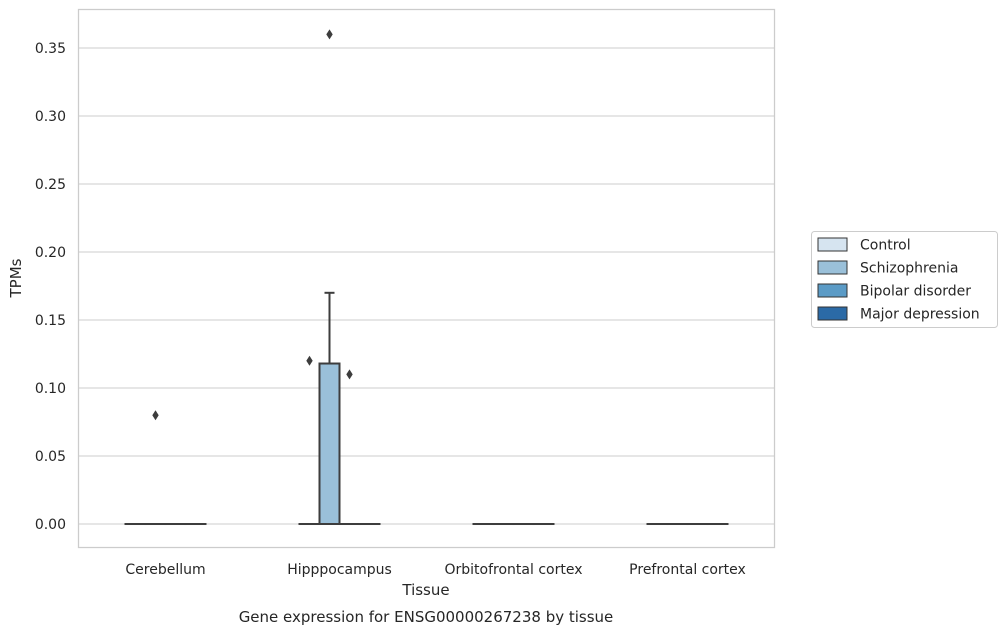 The width and height of the screenshot is (1007, 634). Describe the element at coordinates (915, 292) in the screenshot. I see `legend-label: Bipolar disorder` at that location.